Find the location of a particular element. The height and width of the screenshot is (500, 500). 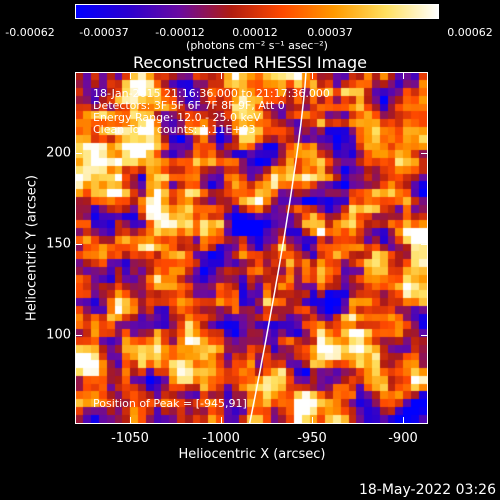

colorbar-tick: 0.00037 is located at coordinates (330, 32).